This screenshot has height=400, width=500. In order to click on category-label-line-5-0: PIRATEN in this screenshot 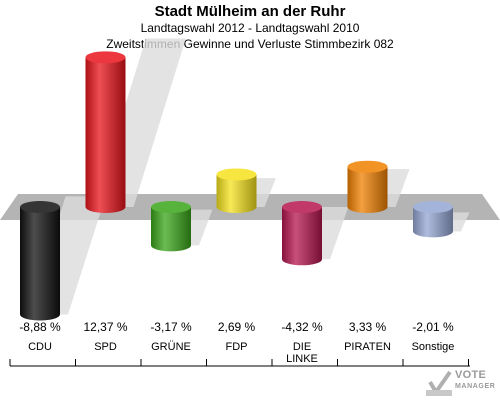, I will do `click(367, 347)`.